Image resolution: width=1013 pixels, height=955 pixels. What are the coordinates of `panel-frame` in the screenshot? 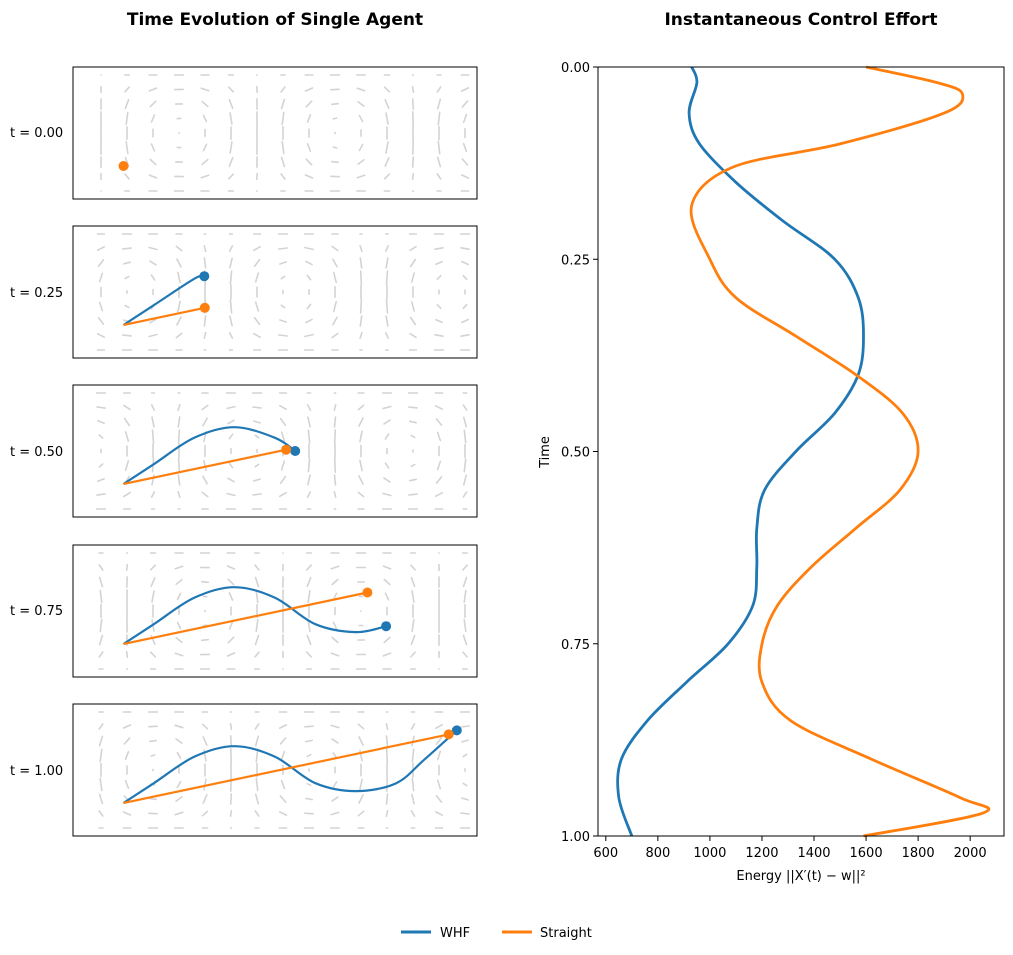 It's located at (275, 770).